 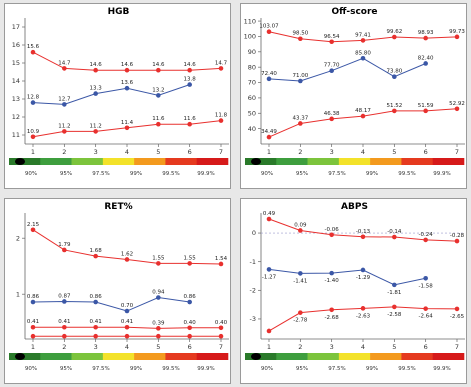 What do you see at coordinates (16, 117) in the screenshot?
I see `y-tick-label: 12` at bounding box center [16, 117].